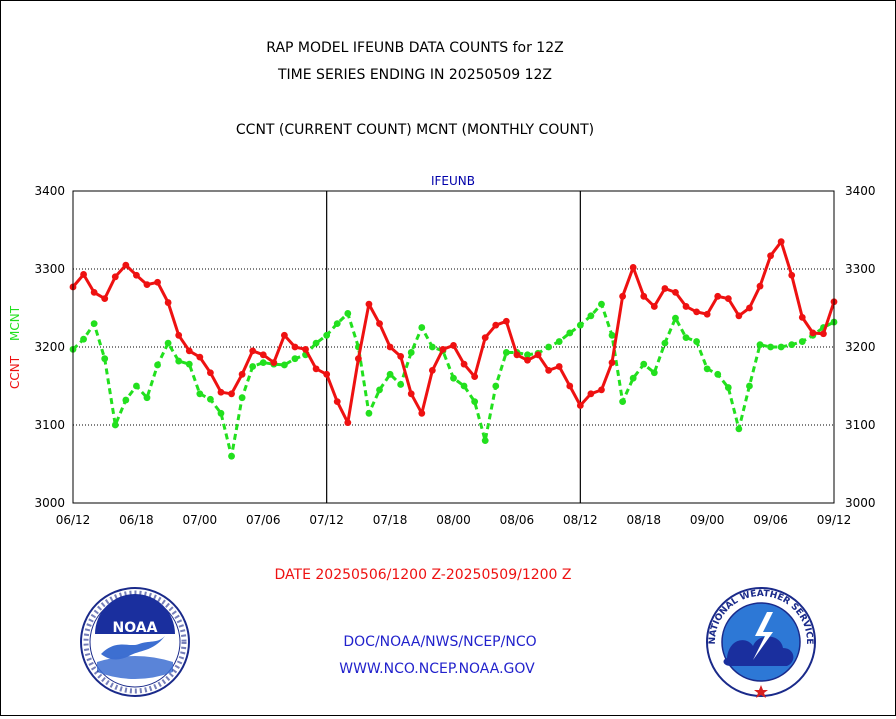 The image size is (896, 719). I want to click on y-axis-label-mcnt: MCNT, so click(15, 323).